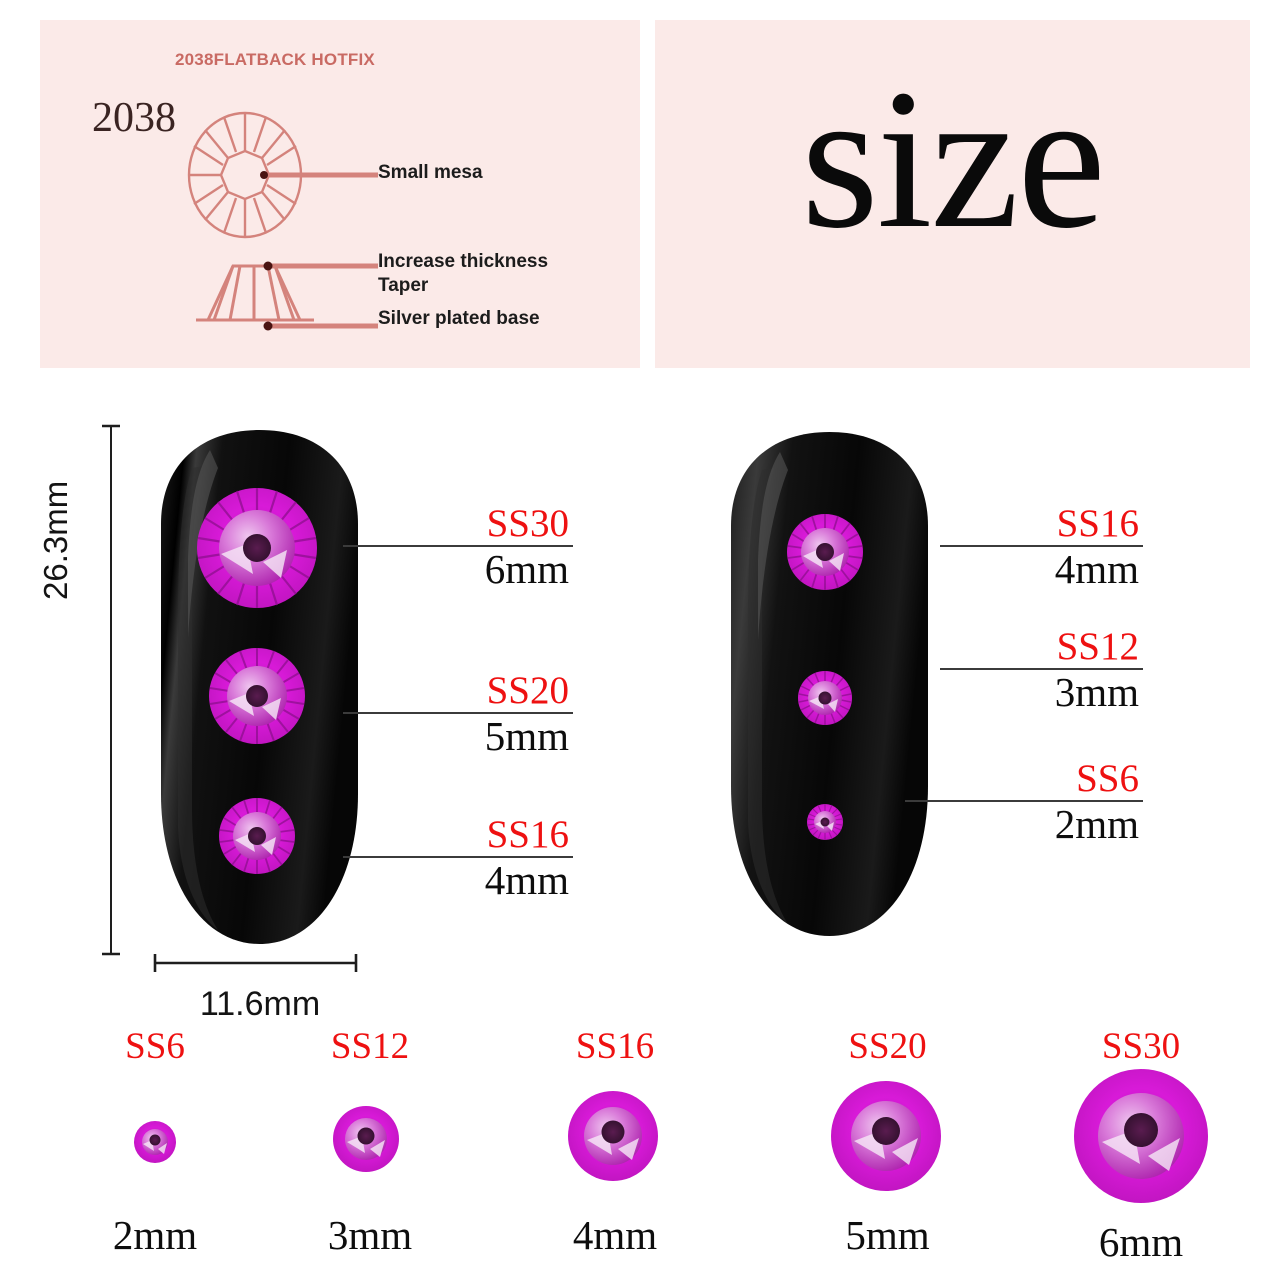 The width and height of the screenshot is (1288, 1288). Describe the element at coordinates (1097, 646) in the screenshot. I see `leader-code: SS12` at that location.